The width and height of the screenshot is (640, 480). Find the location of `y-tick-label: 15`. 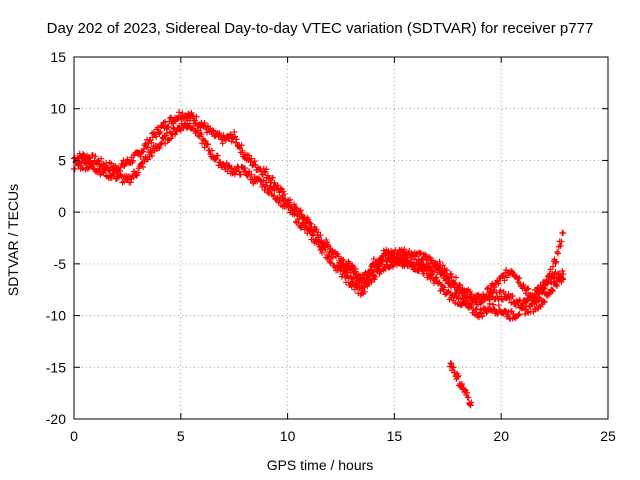

y-tick-label: 15 is located at coordinates (58, 57).